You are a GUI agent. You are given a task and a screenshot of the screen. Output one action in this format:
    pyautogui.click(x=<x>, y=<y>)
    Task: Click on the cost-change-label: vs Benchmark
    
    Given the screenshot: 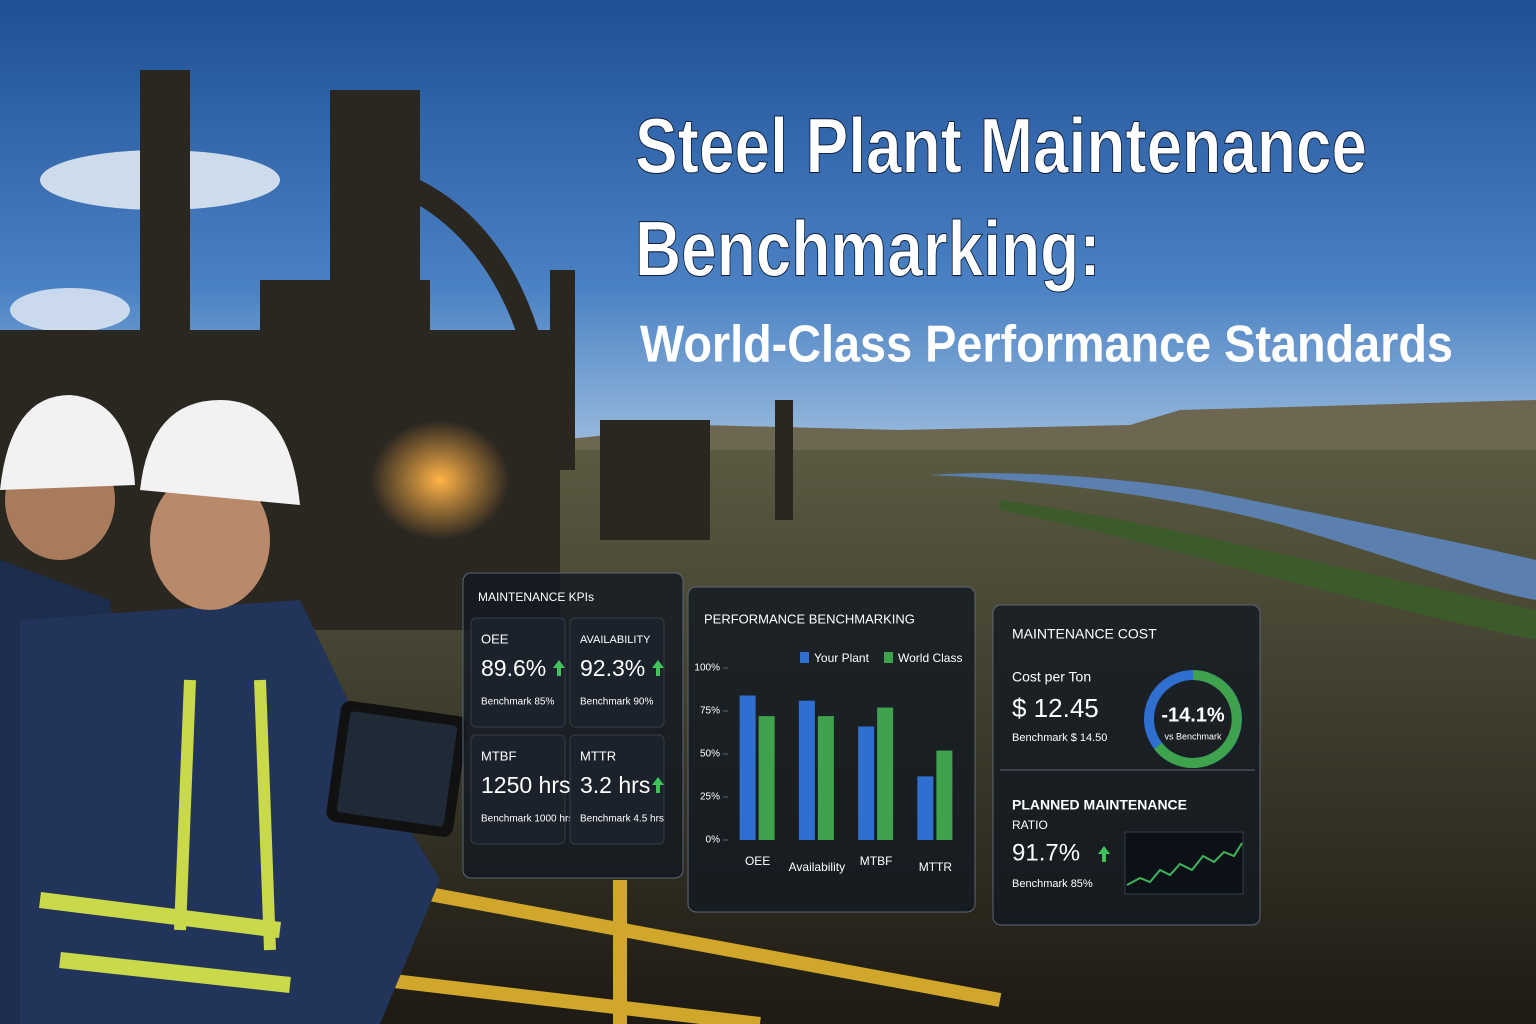 What is the action you would take?
    pyautogui.click(x=1193, y=736)
    